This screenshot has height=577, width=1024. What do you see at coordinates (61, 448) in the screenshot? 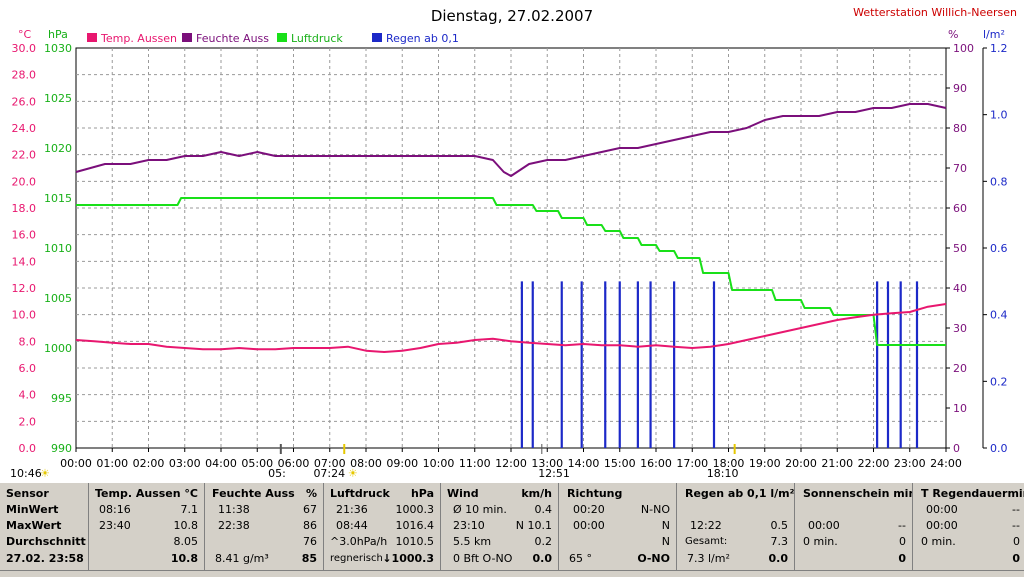
I see `press-tick-label: 990` at bounding box center [61, 448].